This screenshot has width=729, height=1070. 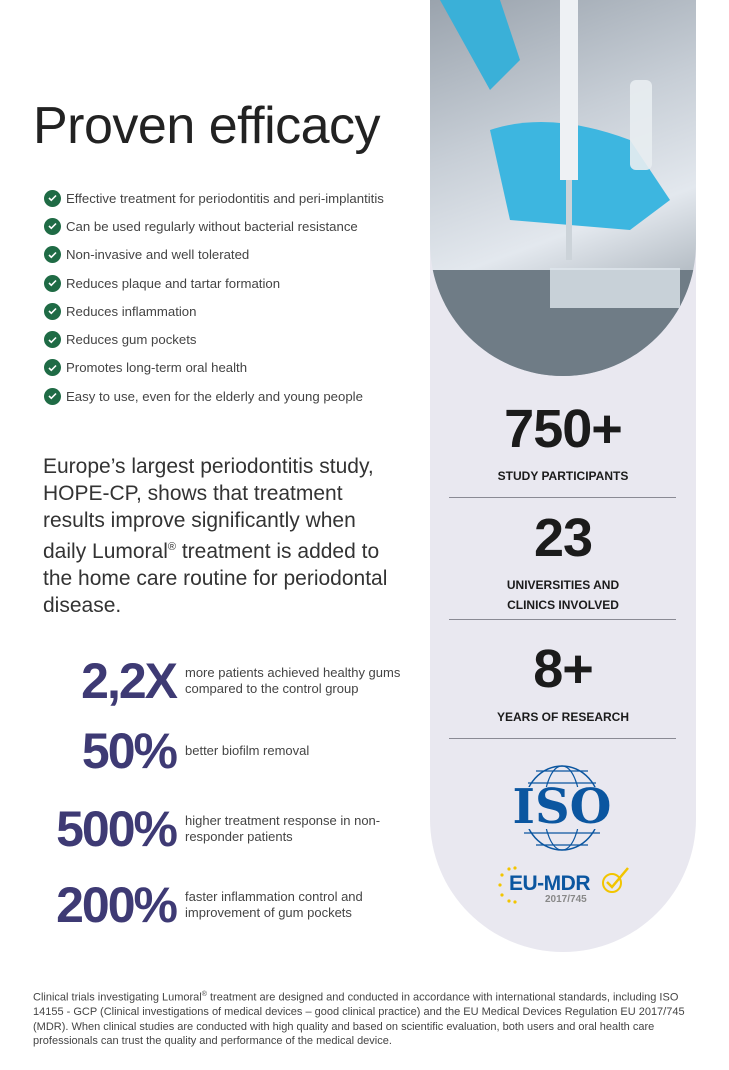 I want to click on stat-value: 2,2X, so click(x=129, y=681).